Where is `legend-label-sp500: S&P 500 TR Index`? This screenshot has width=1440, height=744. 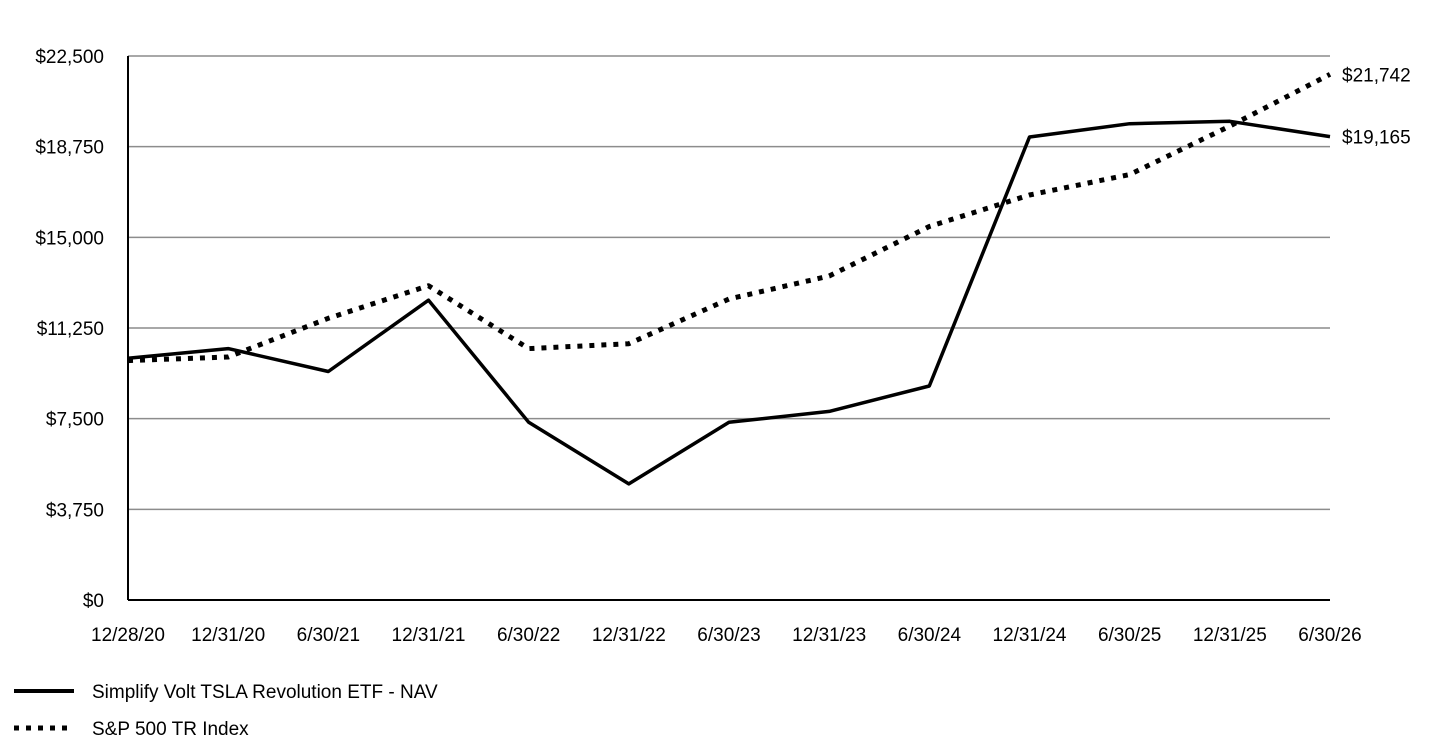 legend-label-sp500: S&P 500 TR Index is located at coordinates (170, 729).